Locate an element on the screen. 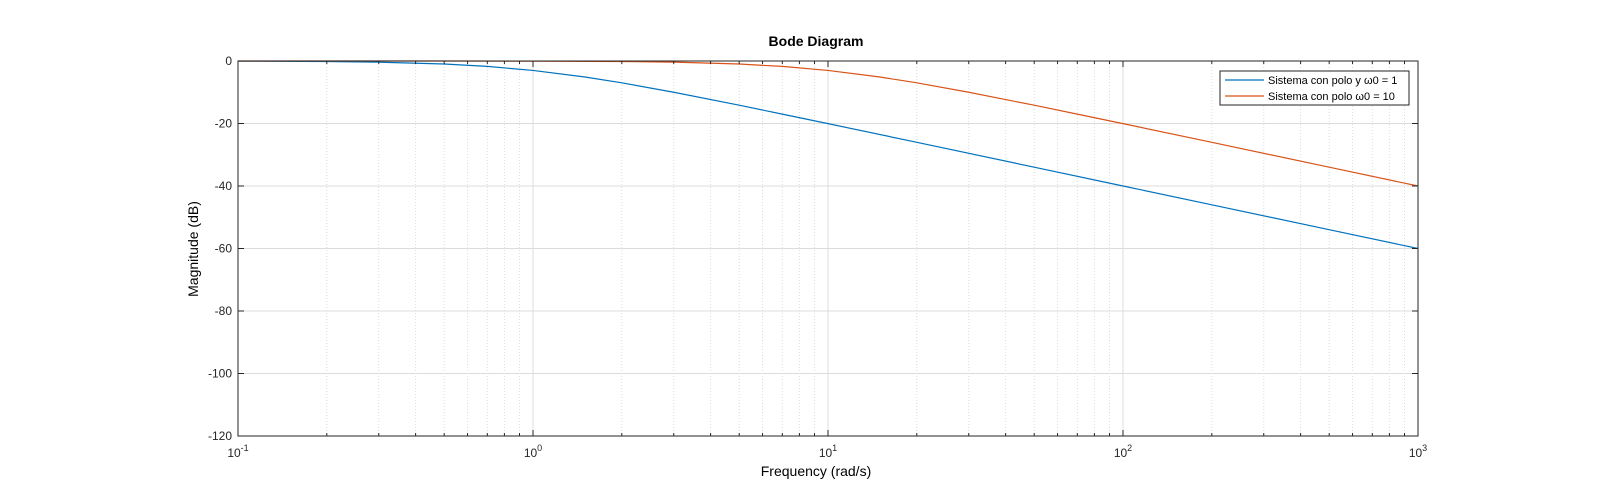  y-tick-label: -40 is located at coordinates (224, 186).